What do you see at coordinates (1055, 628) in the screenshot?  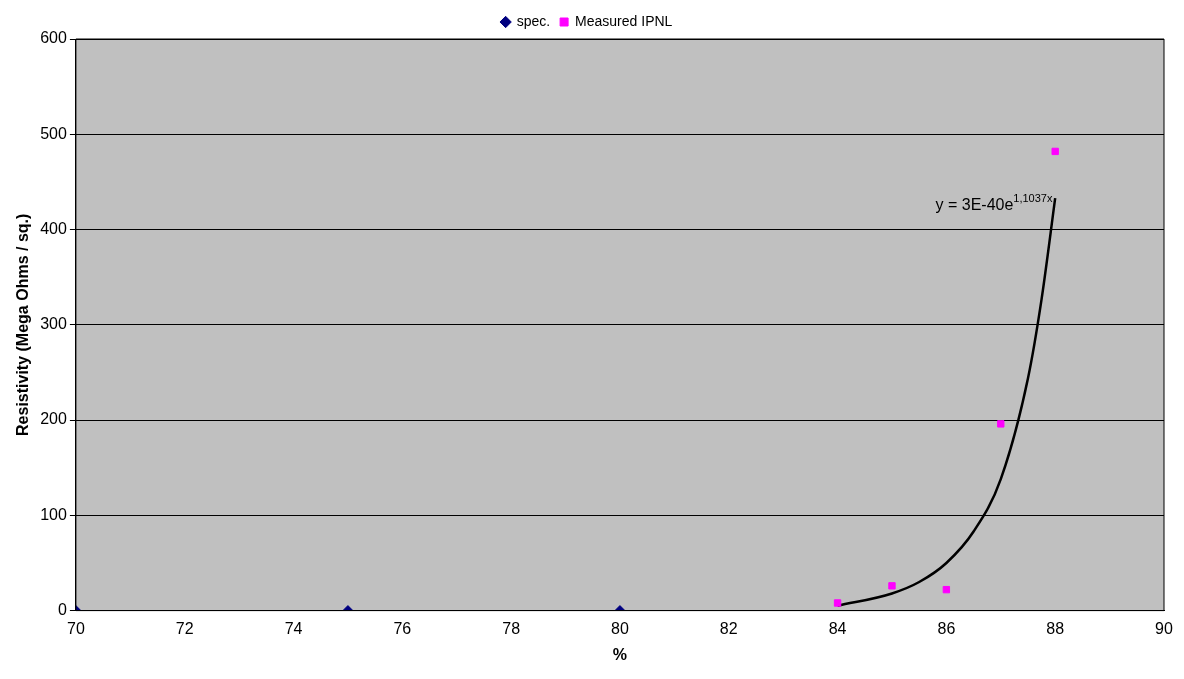 I see `x-tick-label: 88` at bounding box center [1055, 628].